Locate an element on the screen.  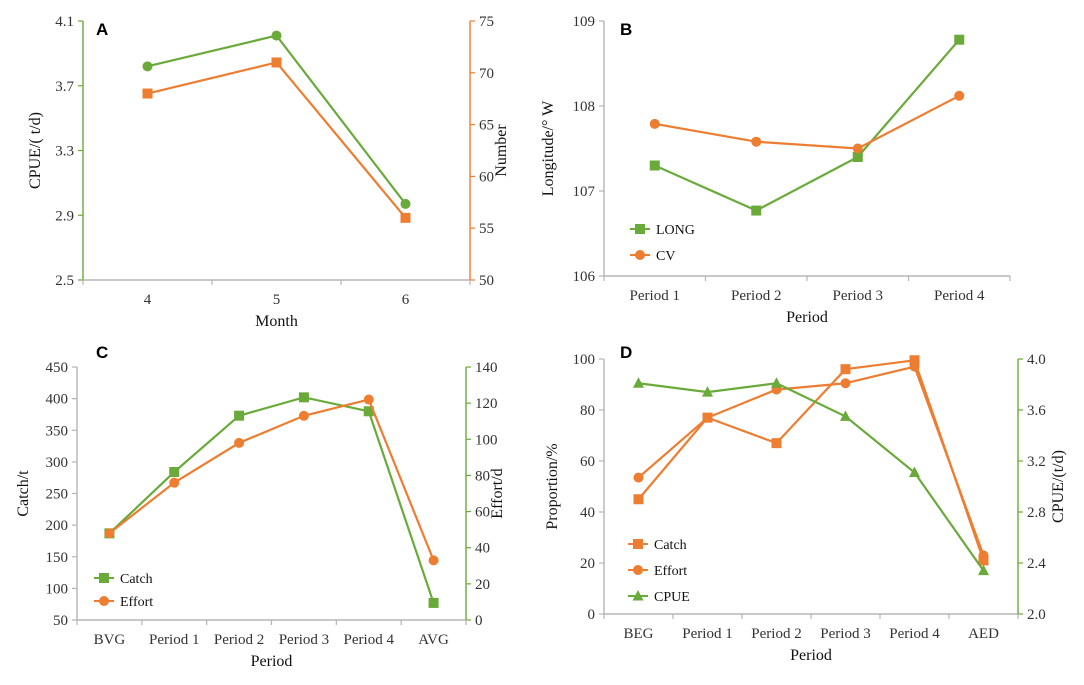
left-axis-title: Longitude/° W is located at coordinates (548, 148).